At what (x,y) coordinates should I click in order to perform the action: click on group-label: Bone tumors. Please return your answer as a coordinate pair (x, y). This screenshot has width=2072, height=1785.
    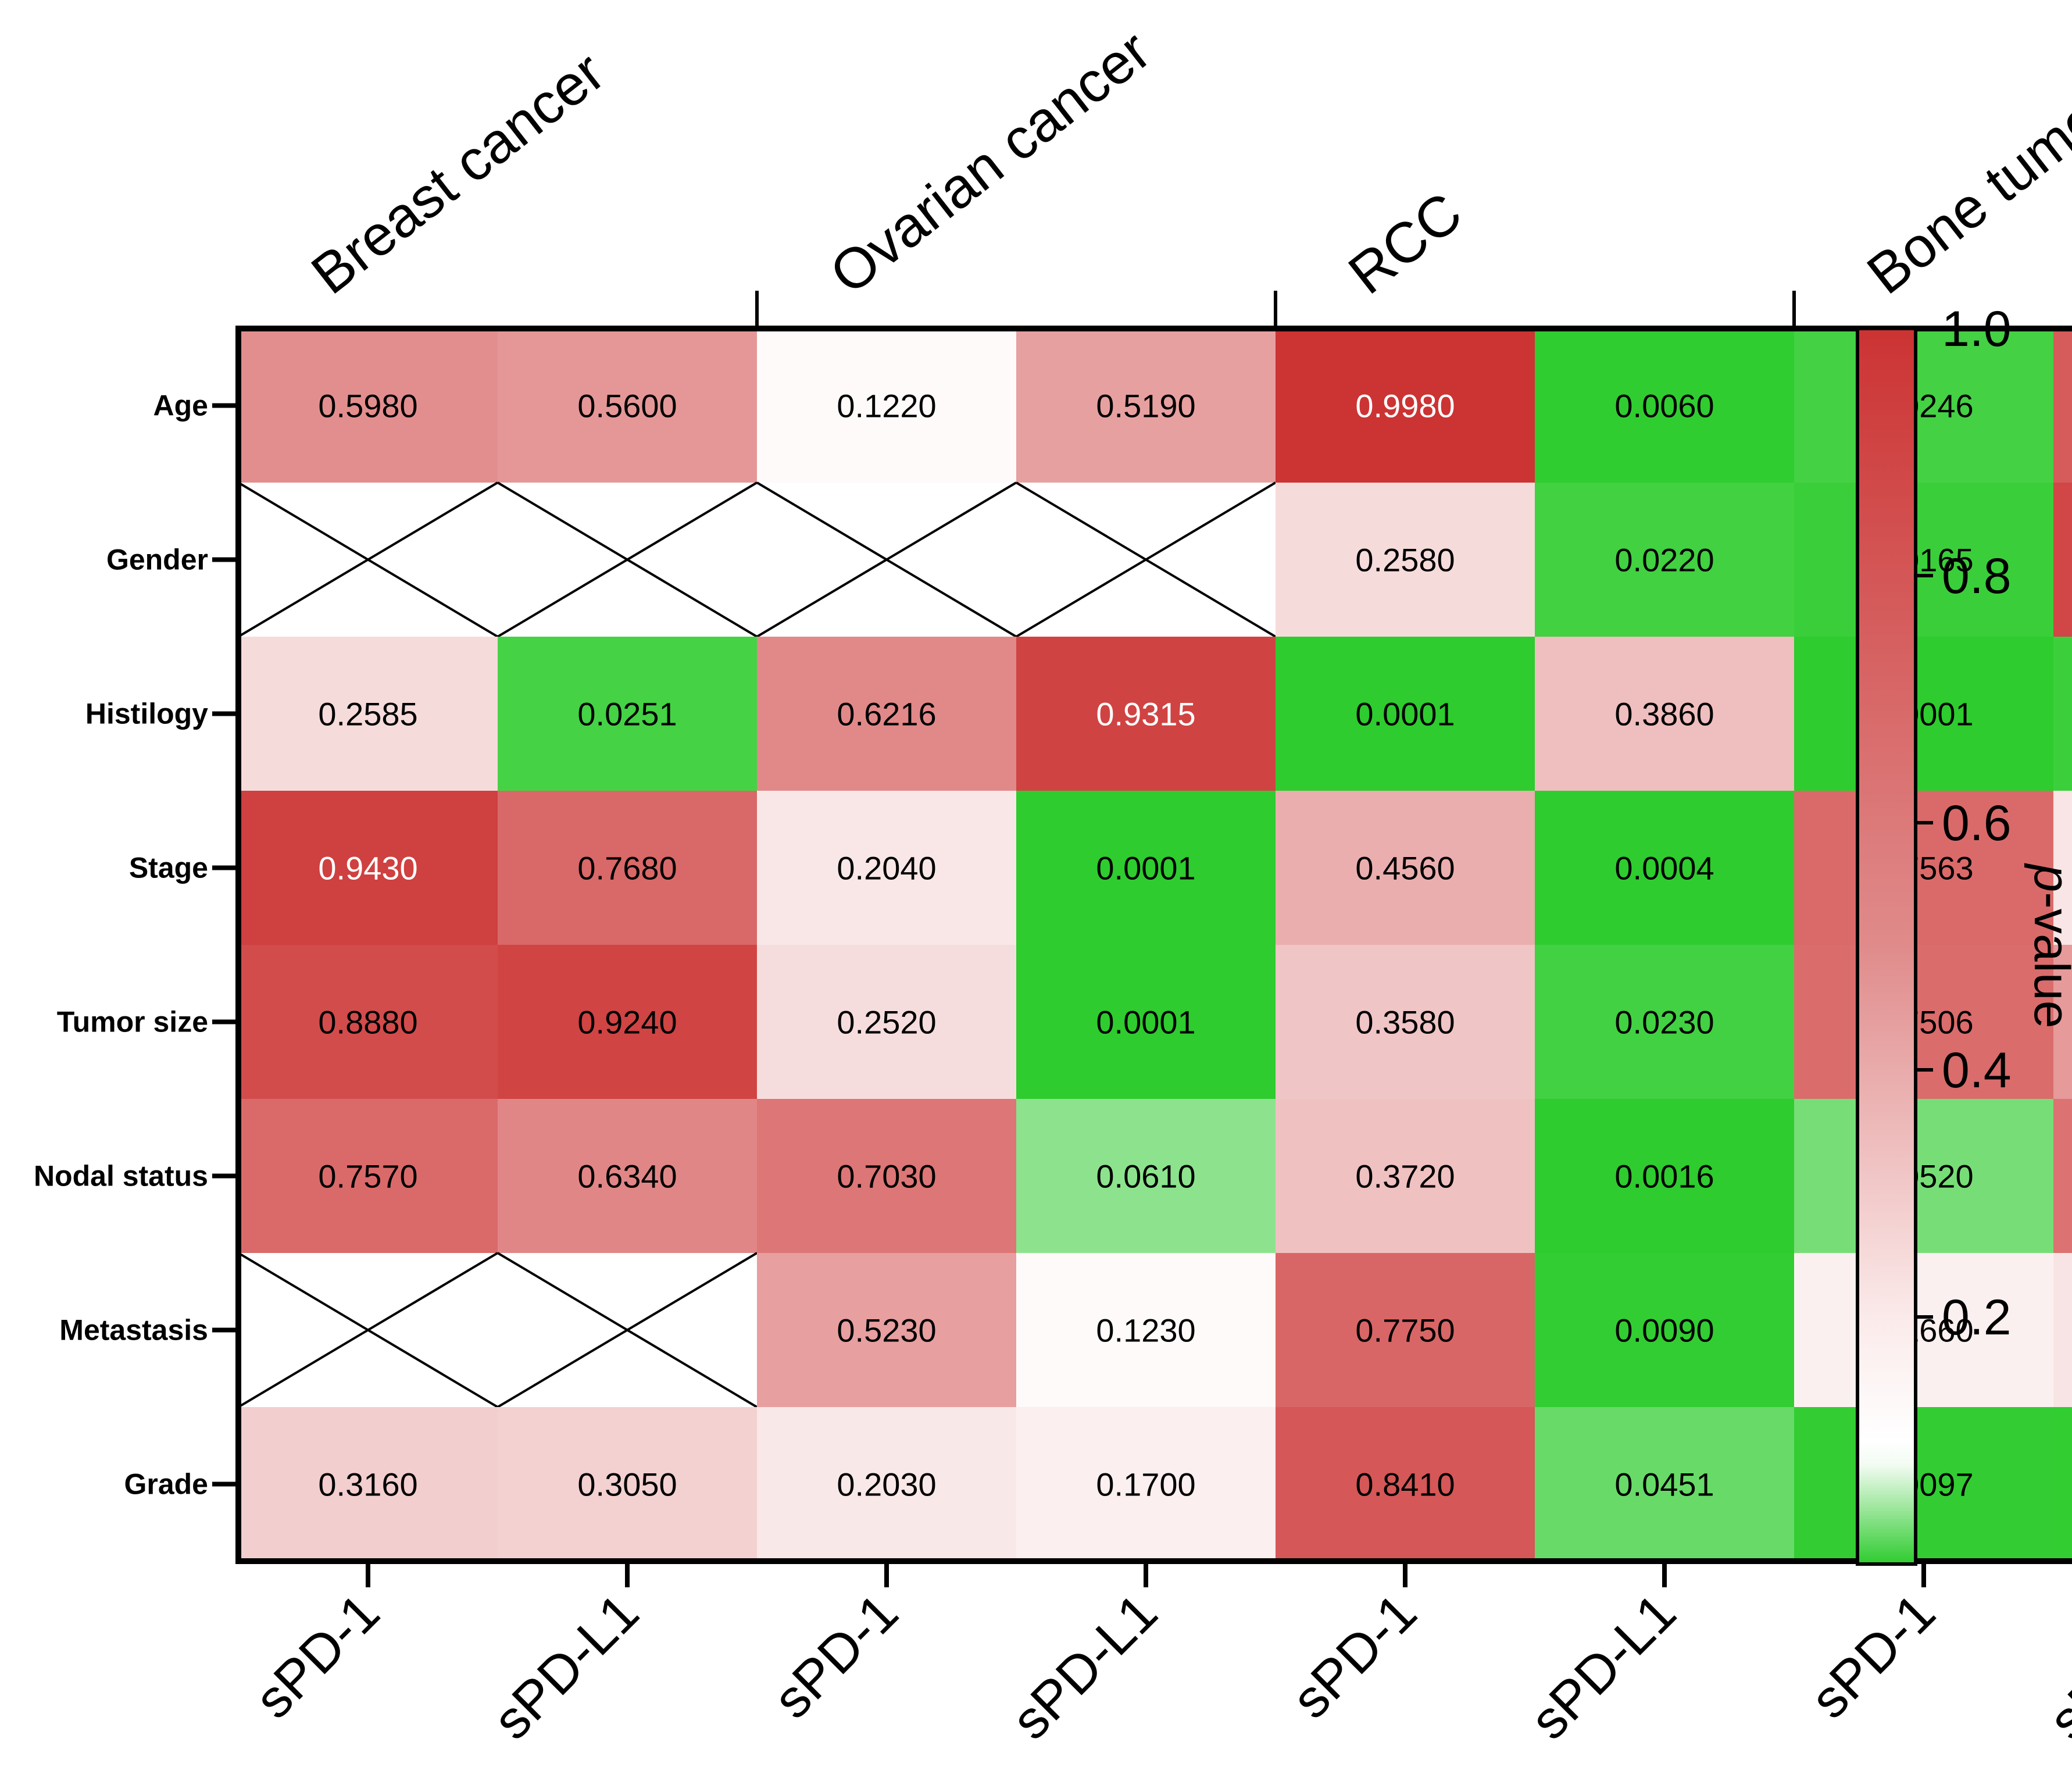
    Looking at the image, I should click on (1963, 182).